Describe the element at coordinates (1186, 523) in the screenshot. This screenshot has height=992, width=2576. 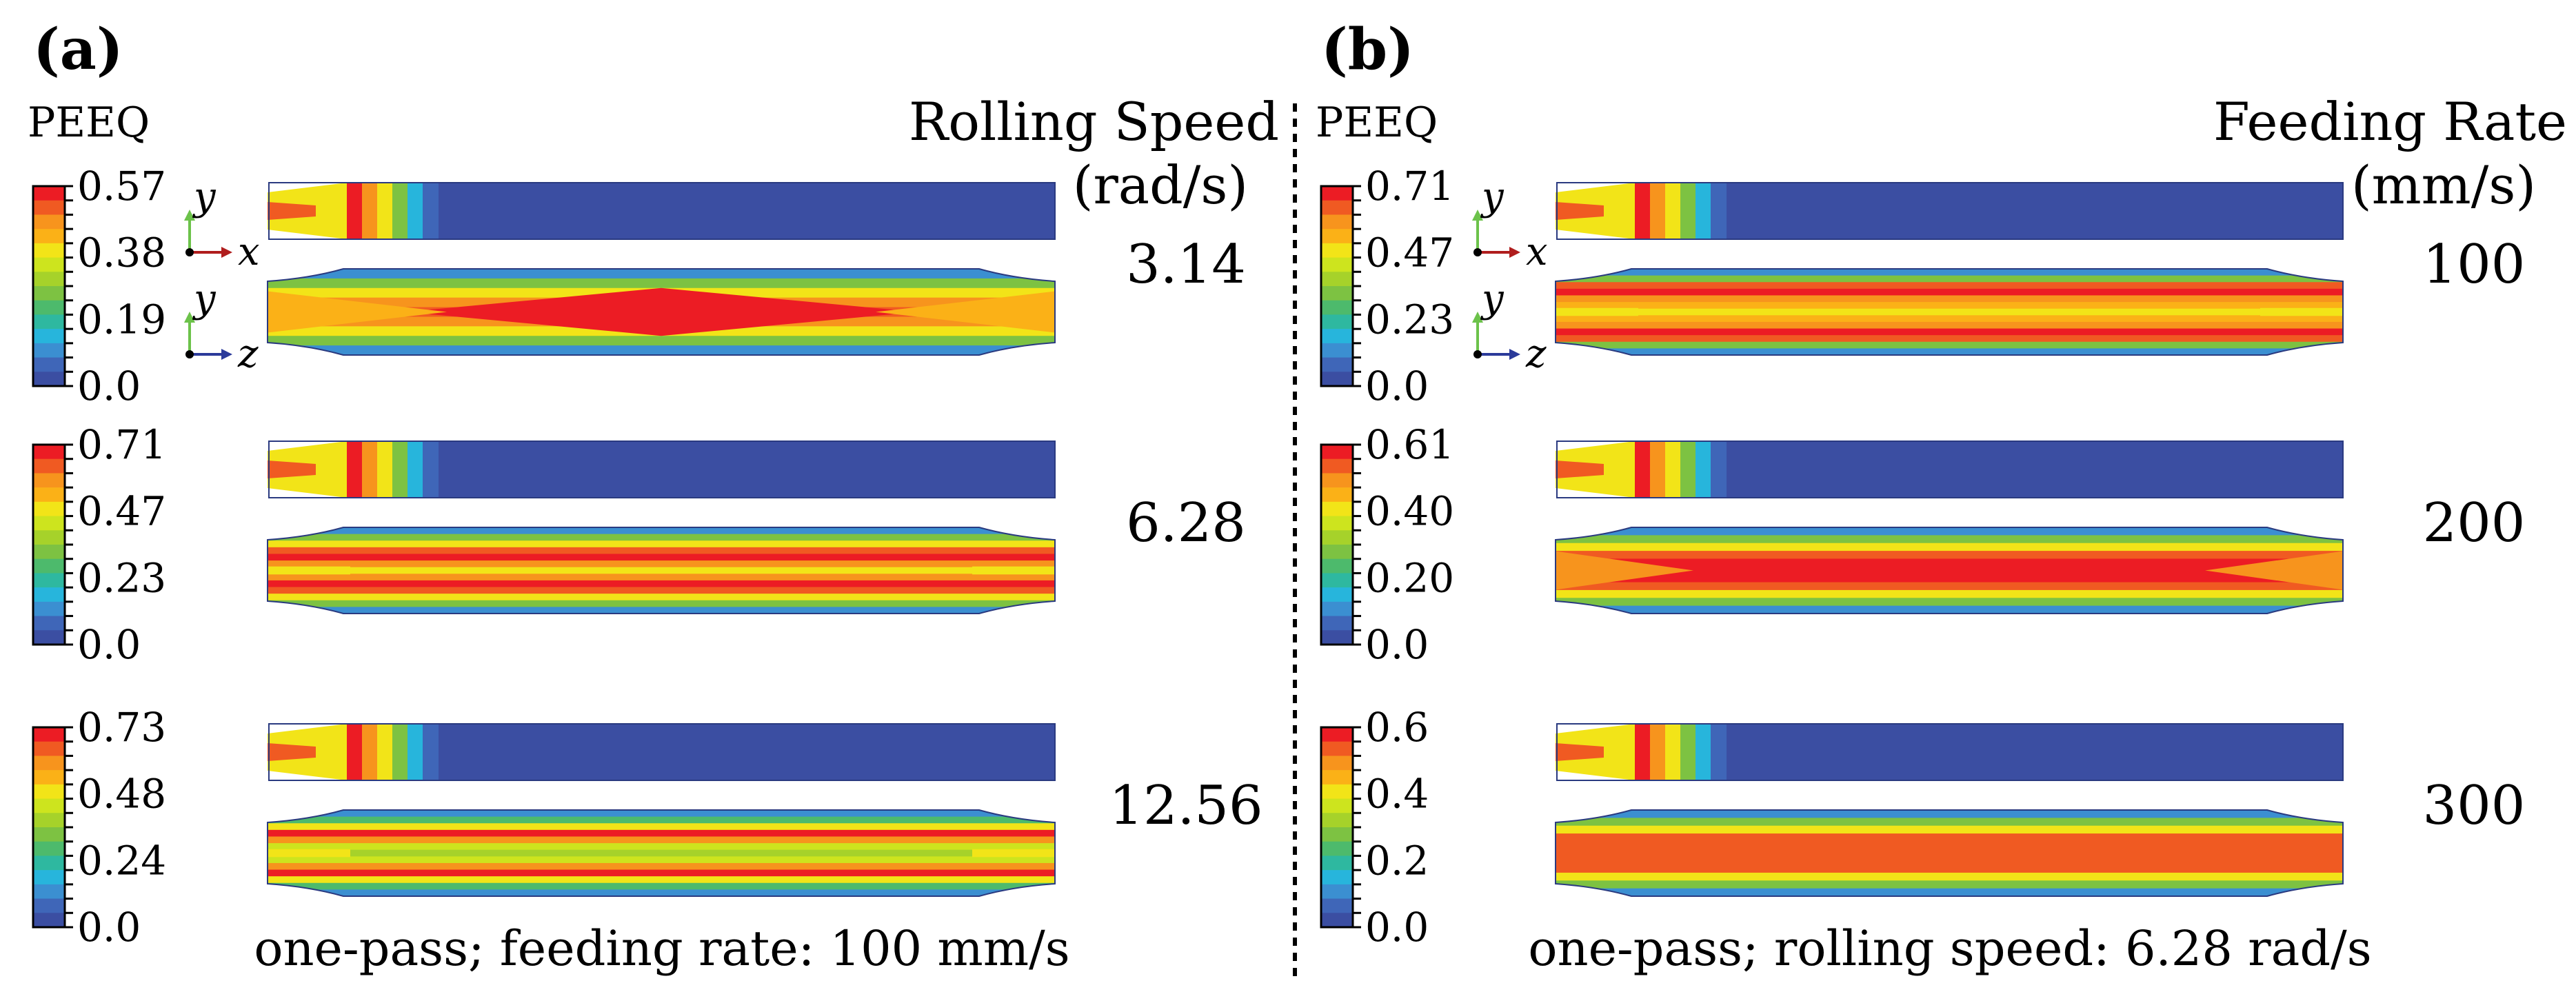
I see `parameter-value: 6.28` at that location.